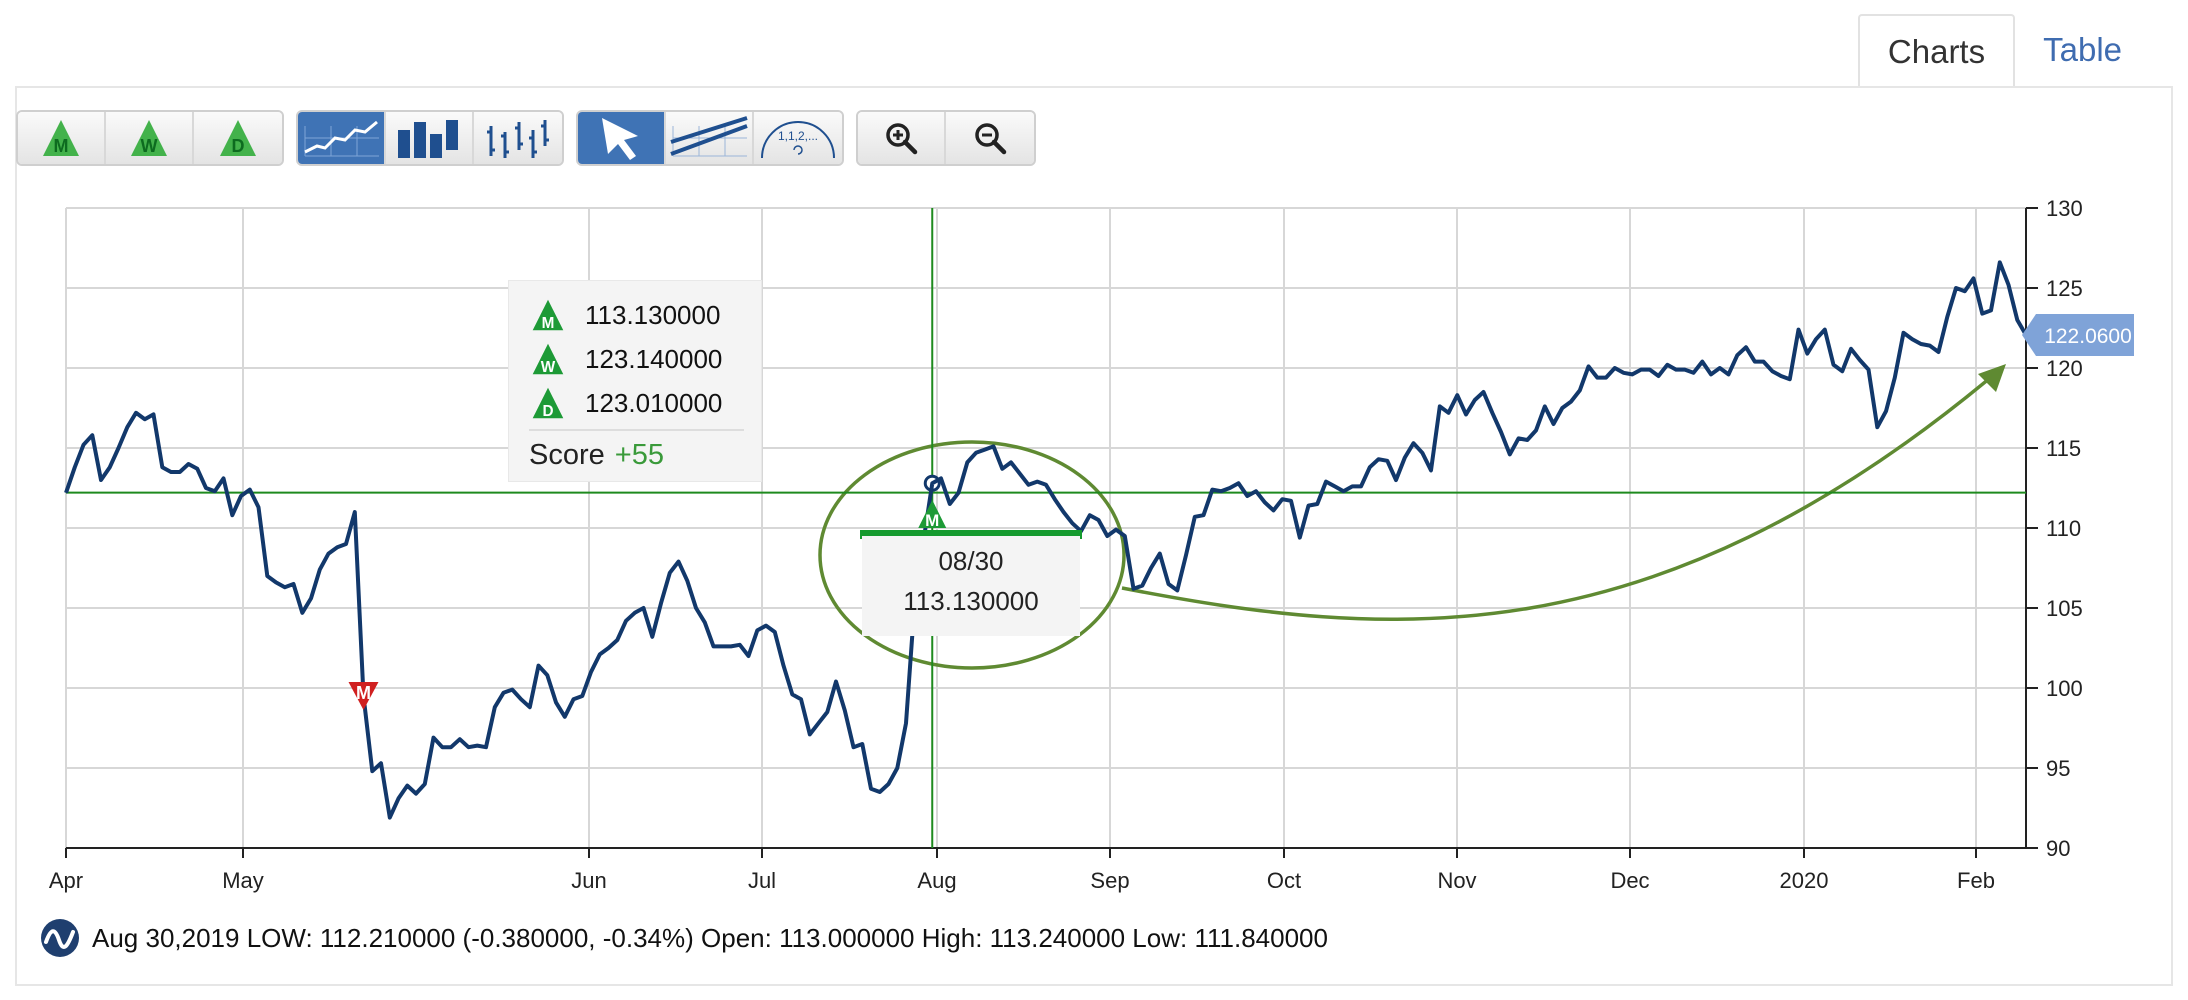  I want to click on view-tabs: Charts Table, so click(2003, 51).